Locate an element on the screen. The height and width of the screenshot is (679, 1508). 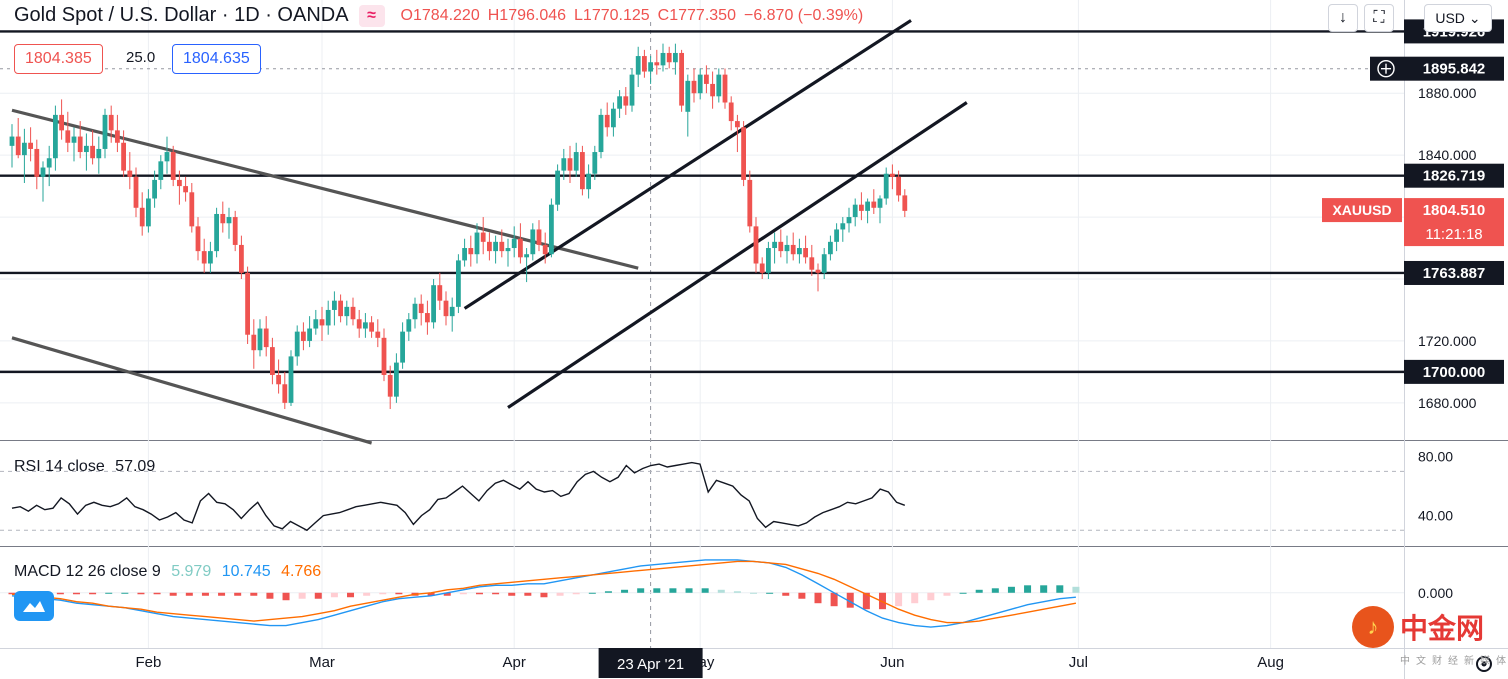
buy-button: 1804.635 is located at coordinates (216, 59).